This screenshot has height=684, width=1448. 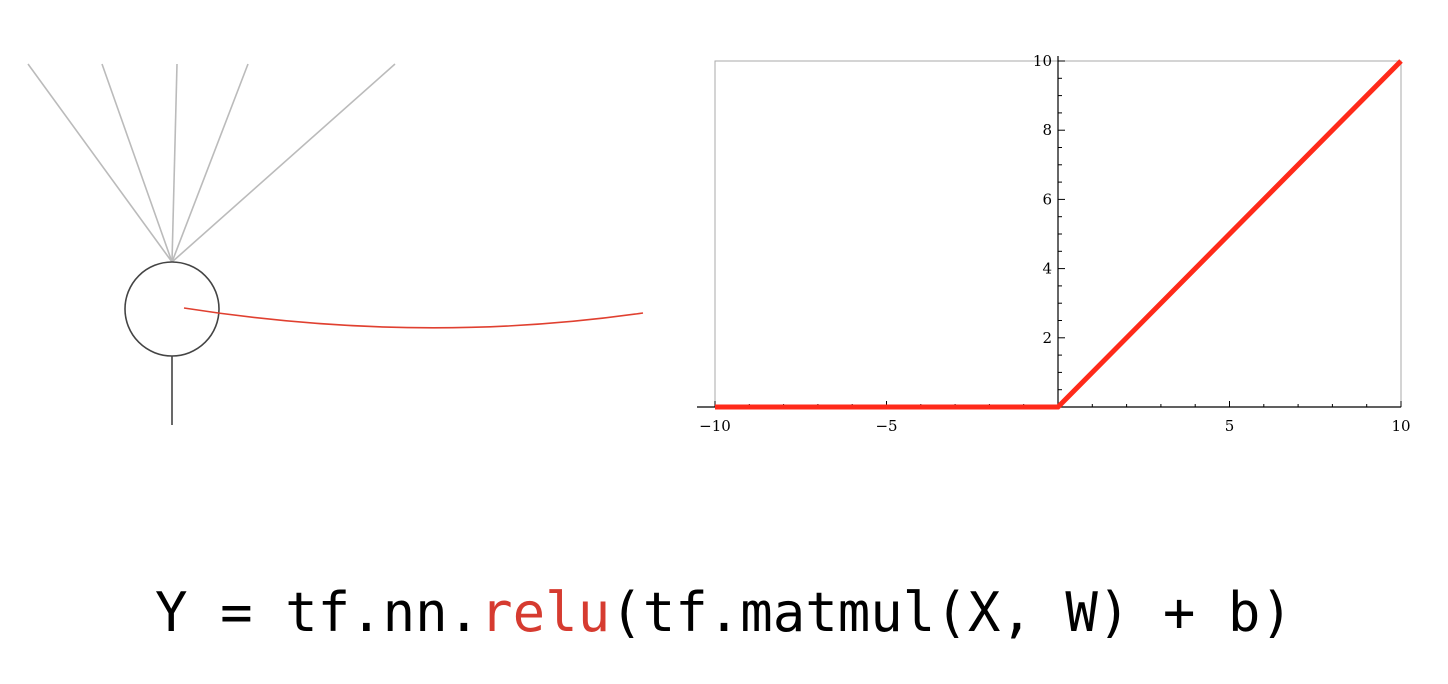 I want to click on tensorflow-formula: Y = tf.nn.relu(tf.matmul(X, W) + b), so click(x=724, y=613).